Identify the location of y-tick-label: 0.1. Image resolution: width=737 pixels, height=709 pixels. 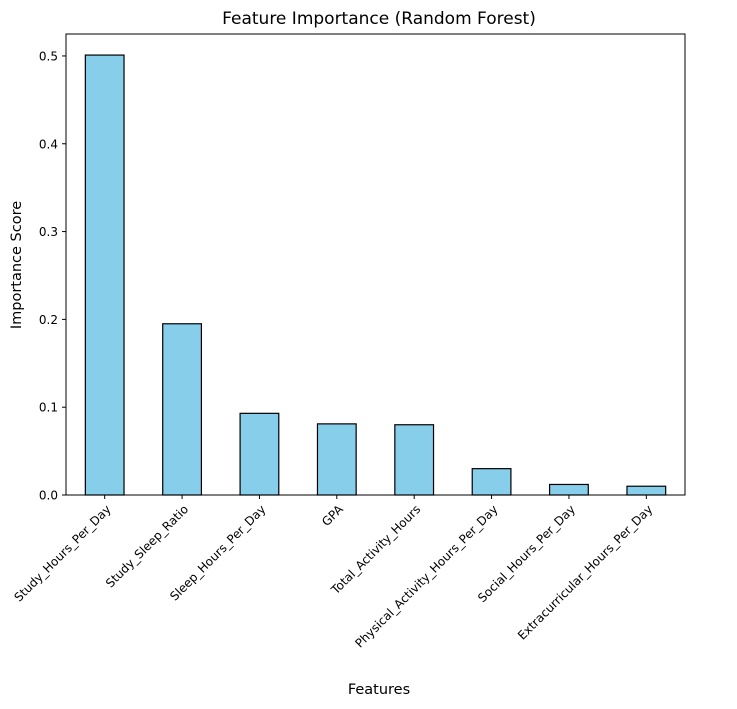
(48, 408).